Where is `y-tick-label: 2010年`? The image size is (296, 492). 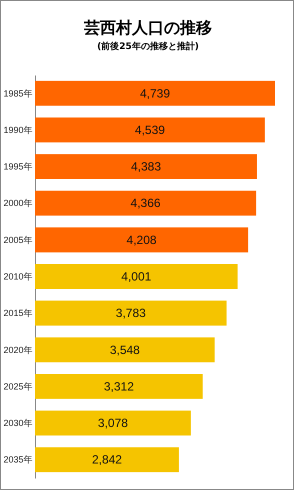 y-tick-label: 2010年 is located at coordinates (17, 277).